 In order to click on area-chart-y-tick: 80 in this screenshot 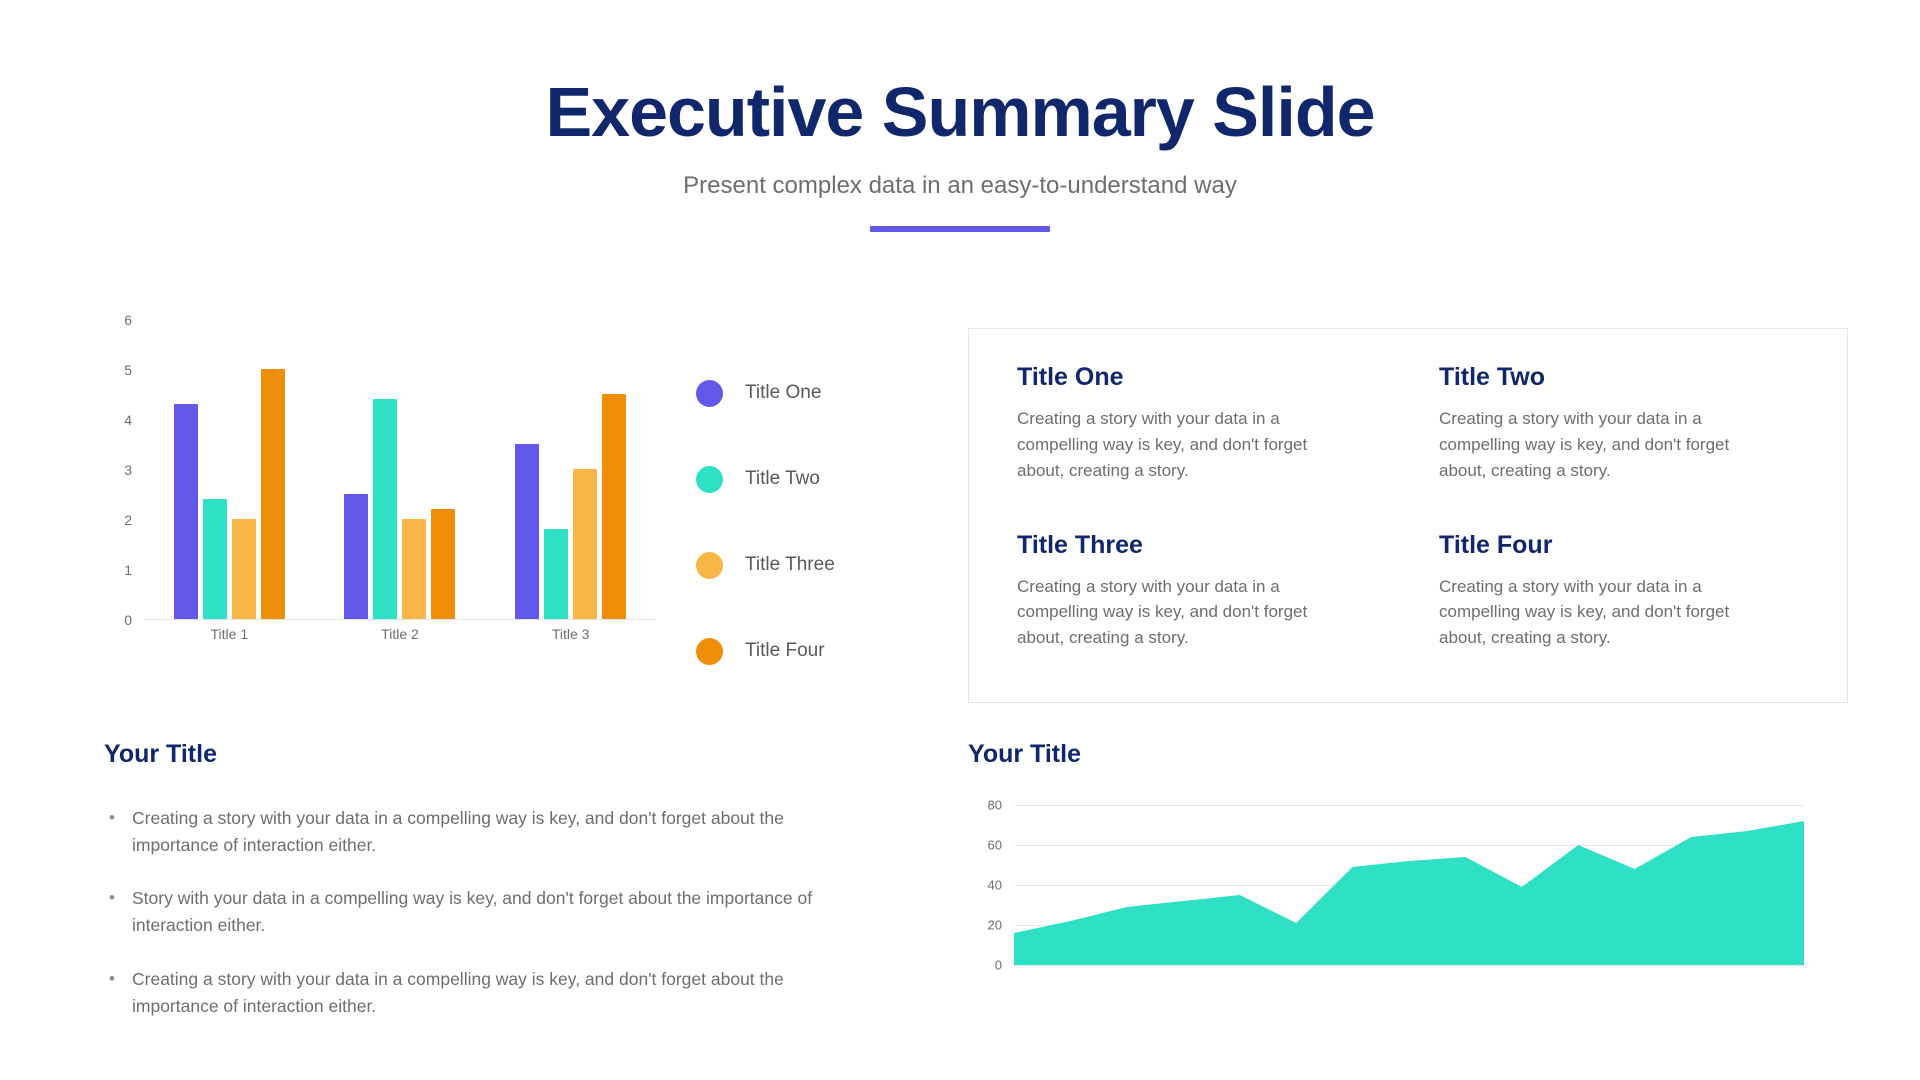, I will do `click(994, 805)`.